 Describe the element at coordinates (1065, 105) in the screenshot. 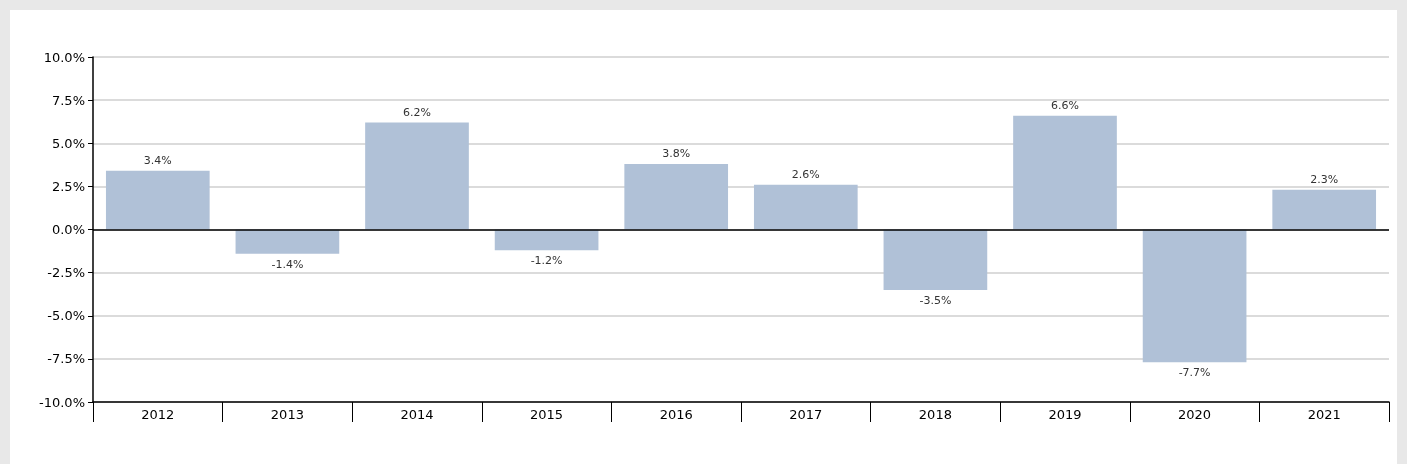

I see `data-label: 6.6%` at that location.